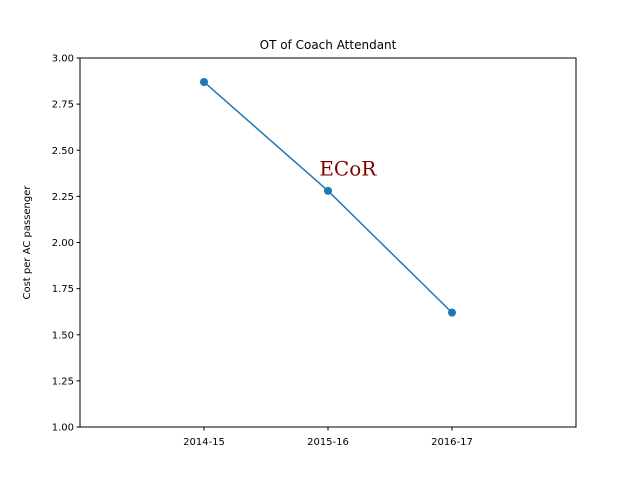  Describe the element at coordinates (328, 45) in the screenshot. I see `chart-title: OT of Coach Attendant` at that location.